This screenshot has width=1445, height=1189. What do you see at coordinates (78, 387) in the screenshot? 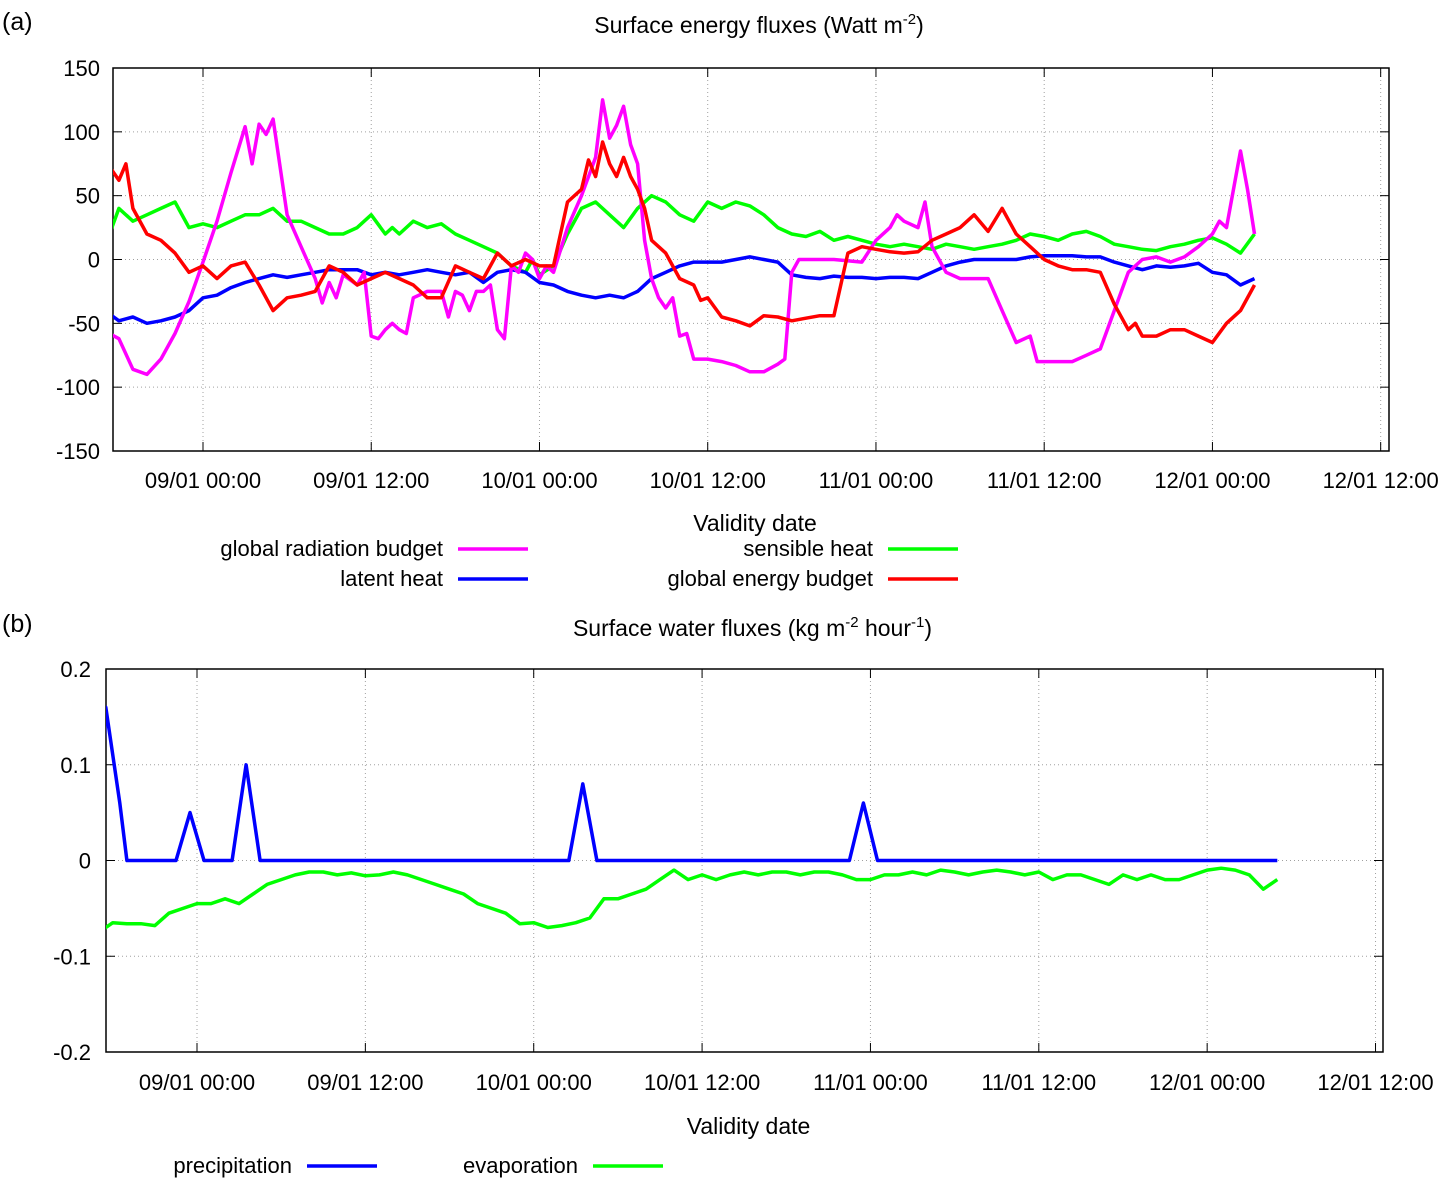
I see `y-tick-label: -100` at bounding box center [78, 387].